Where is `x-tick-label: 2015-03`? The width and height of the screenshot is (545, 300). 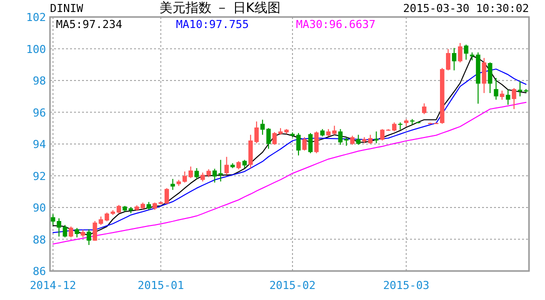 x-tick-label: 2015-03 is located at coordinates (406, 285).